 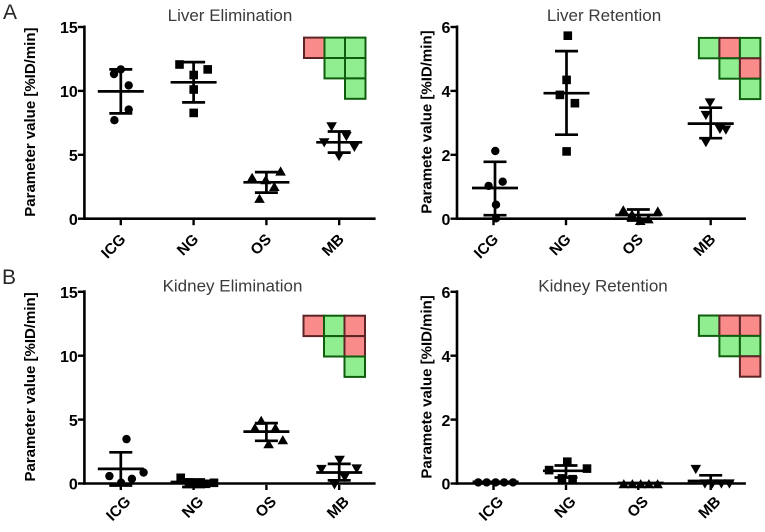 What do you see at coordinates (604, 15) in the screenshot?
I see `svg-text: Liver Retention` at bounding box center [604, 15].